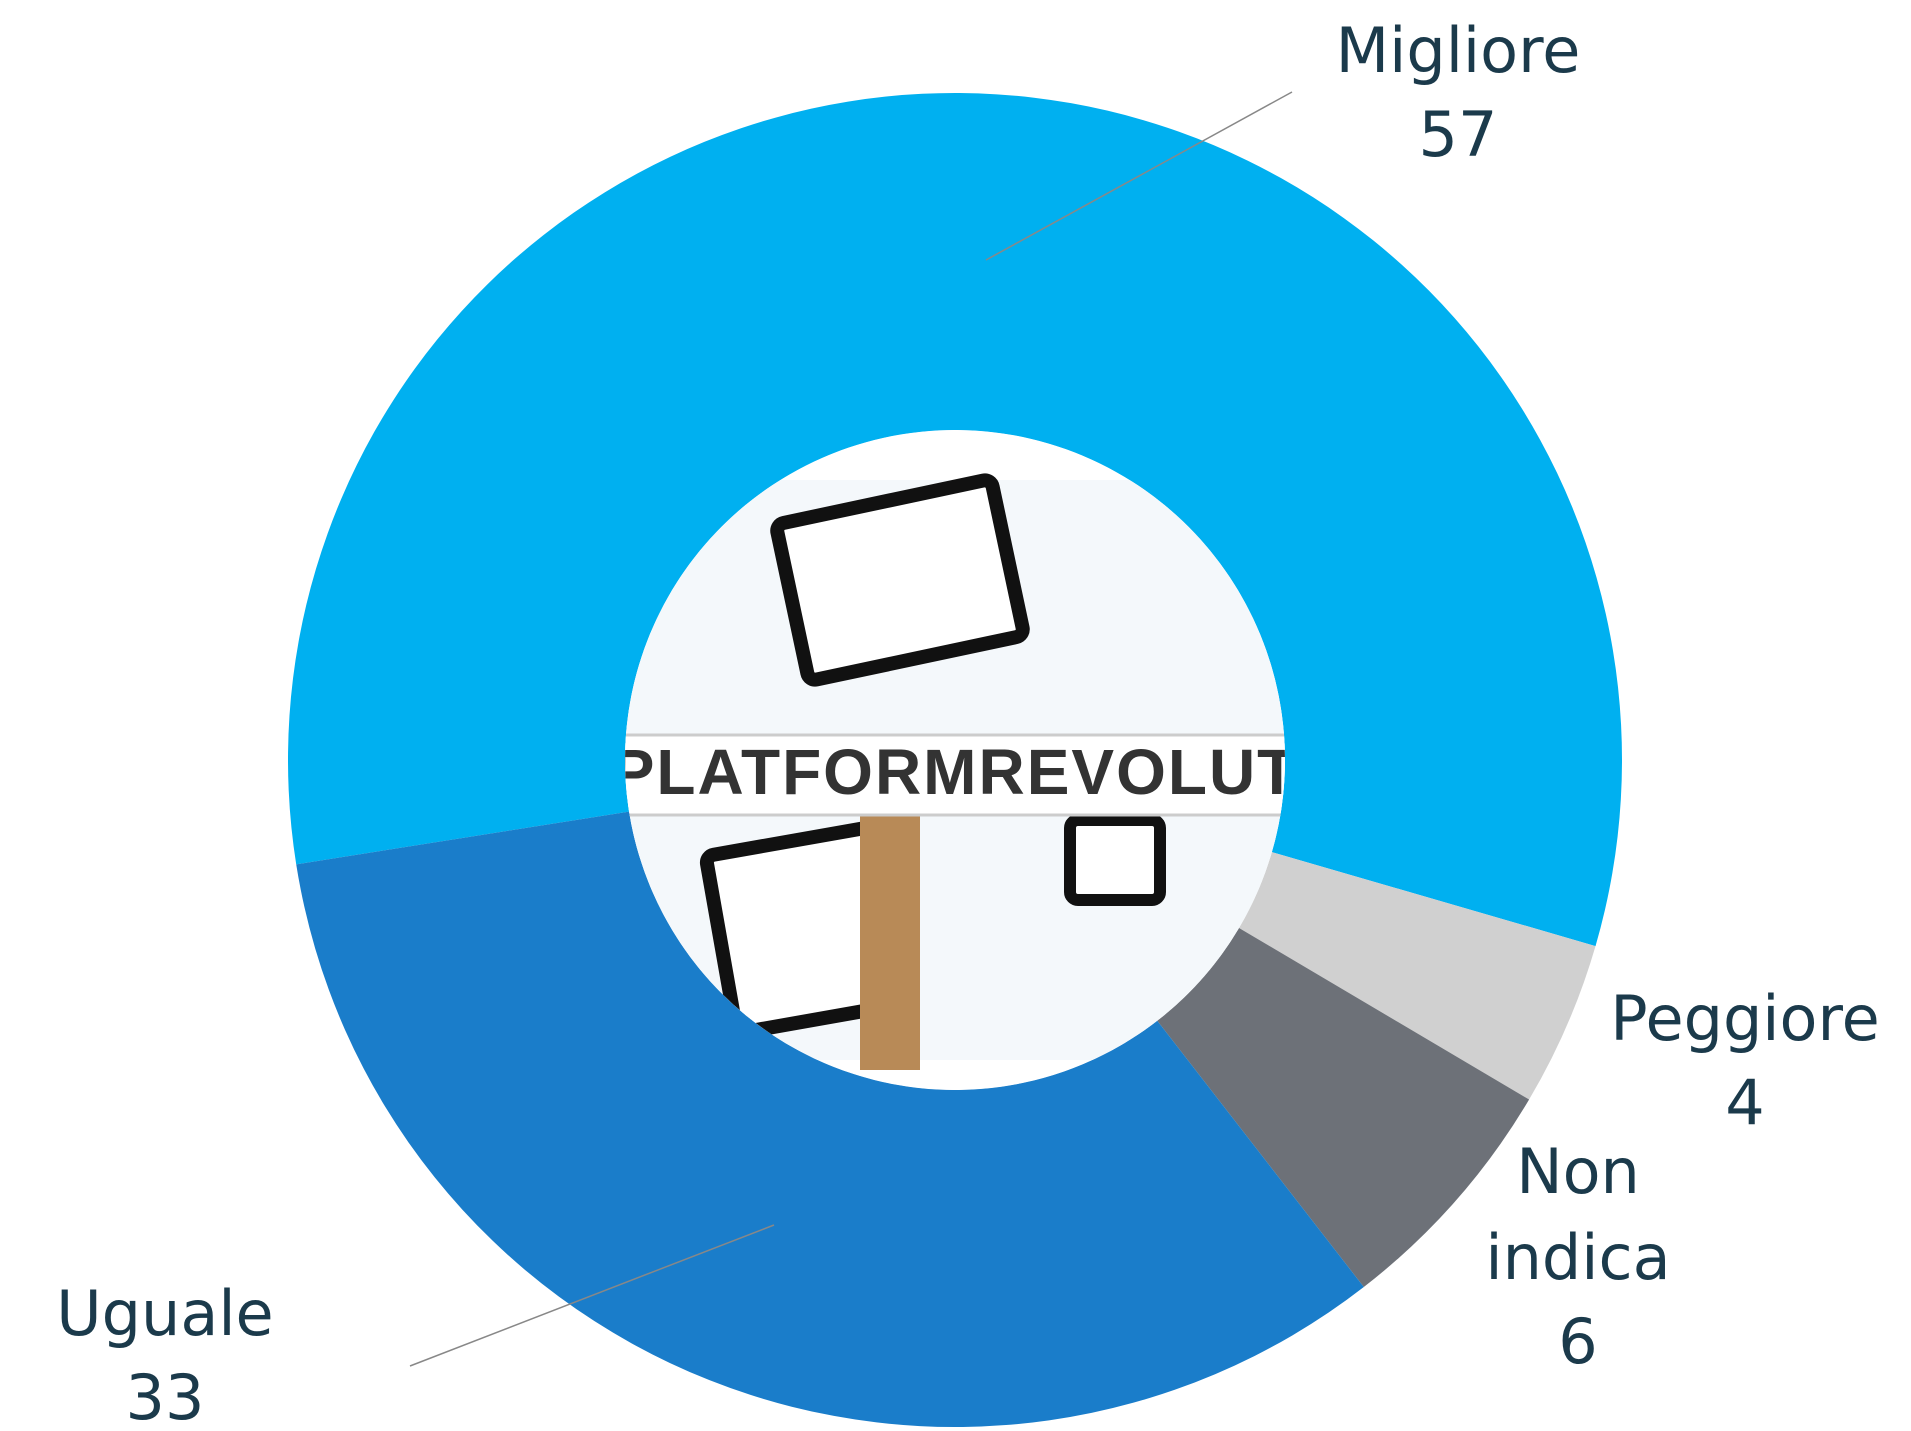 This screenshot has height=1431, width=1911. What do you see at coordinates (1458, 50) in the screenshot?
I see `slice-label: Migliore` at bounding box center [1458, 50].